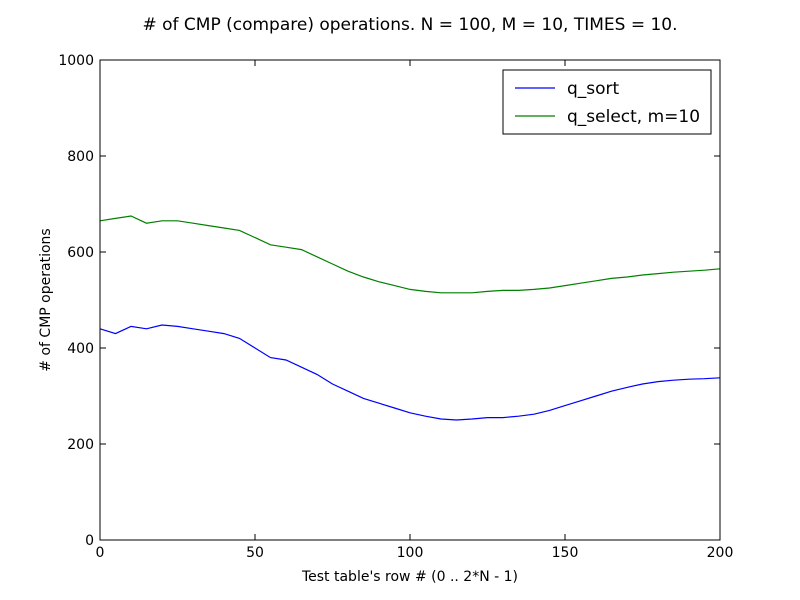 The width and height of the screenshot is (800, 600). I want to click on y-tick-label: 400, so click(80, 349).